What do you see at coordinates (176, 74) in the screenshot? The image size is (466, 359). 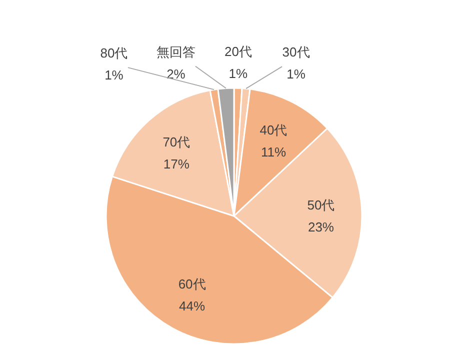 I see `data-label: 2%` at bounding box center [176, 74].